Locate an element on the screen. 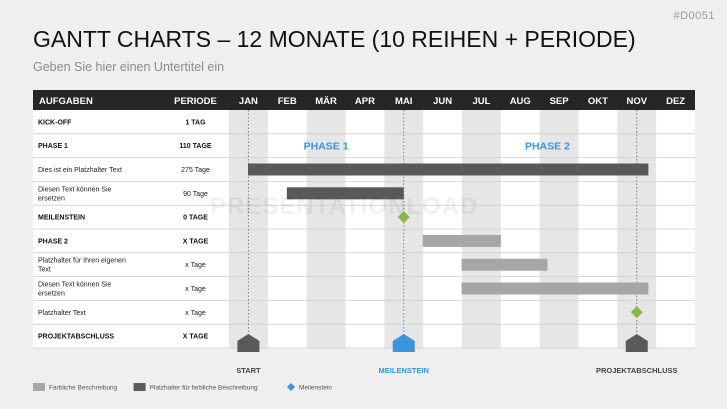 The width and height of the screenshot is (727, 409). month-label: MÄR is located at coordinates (326, 101).